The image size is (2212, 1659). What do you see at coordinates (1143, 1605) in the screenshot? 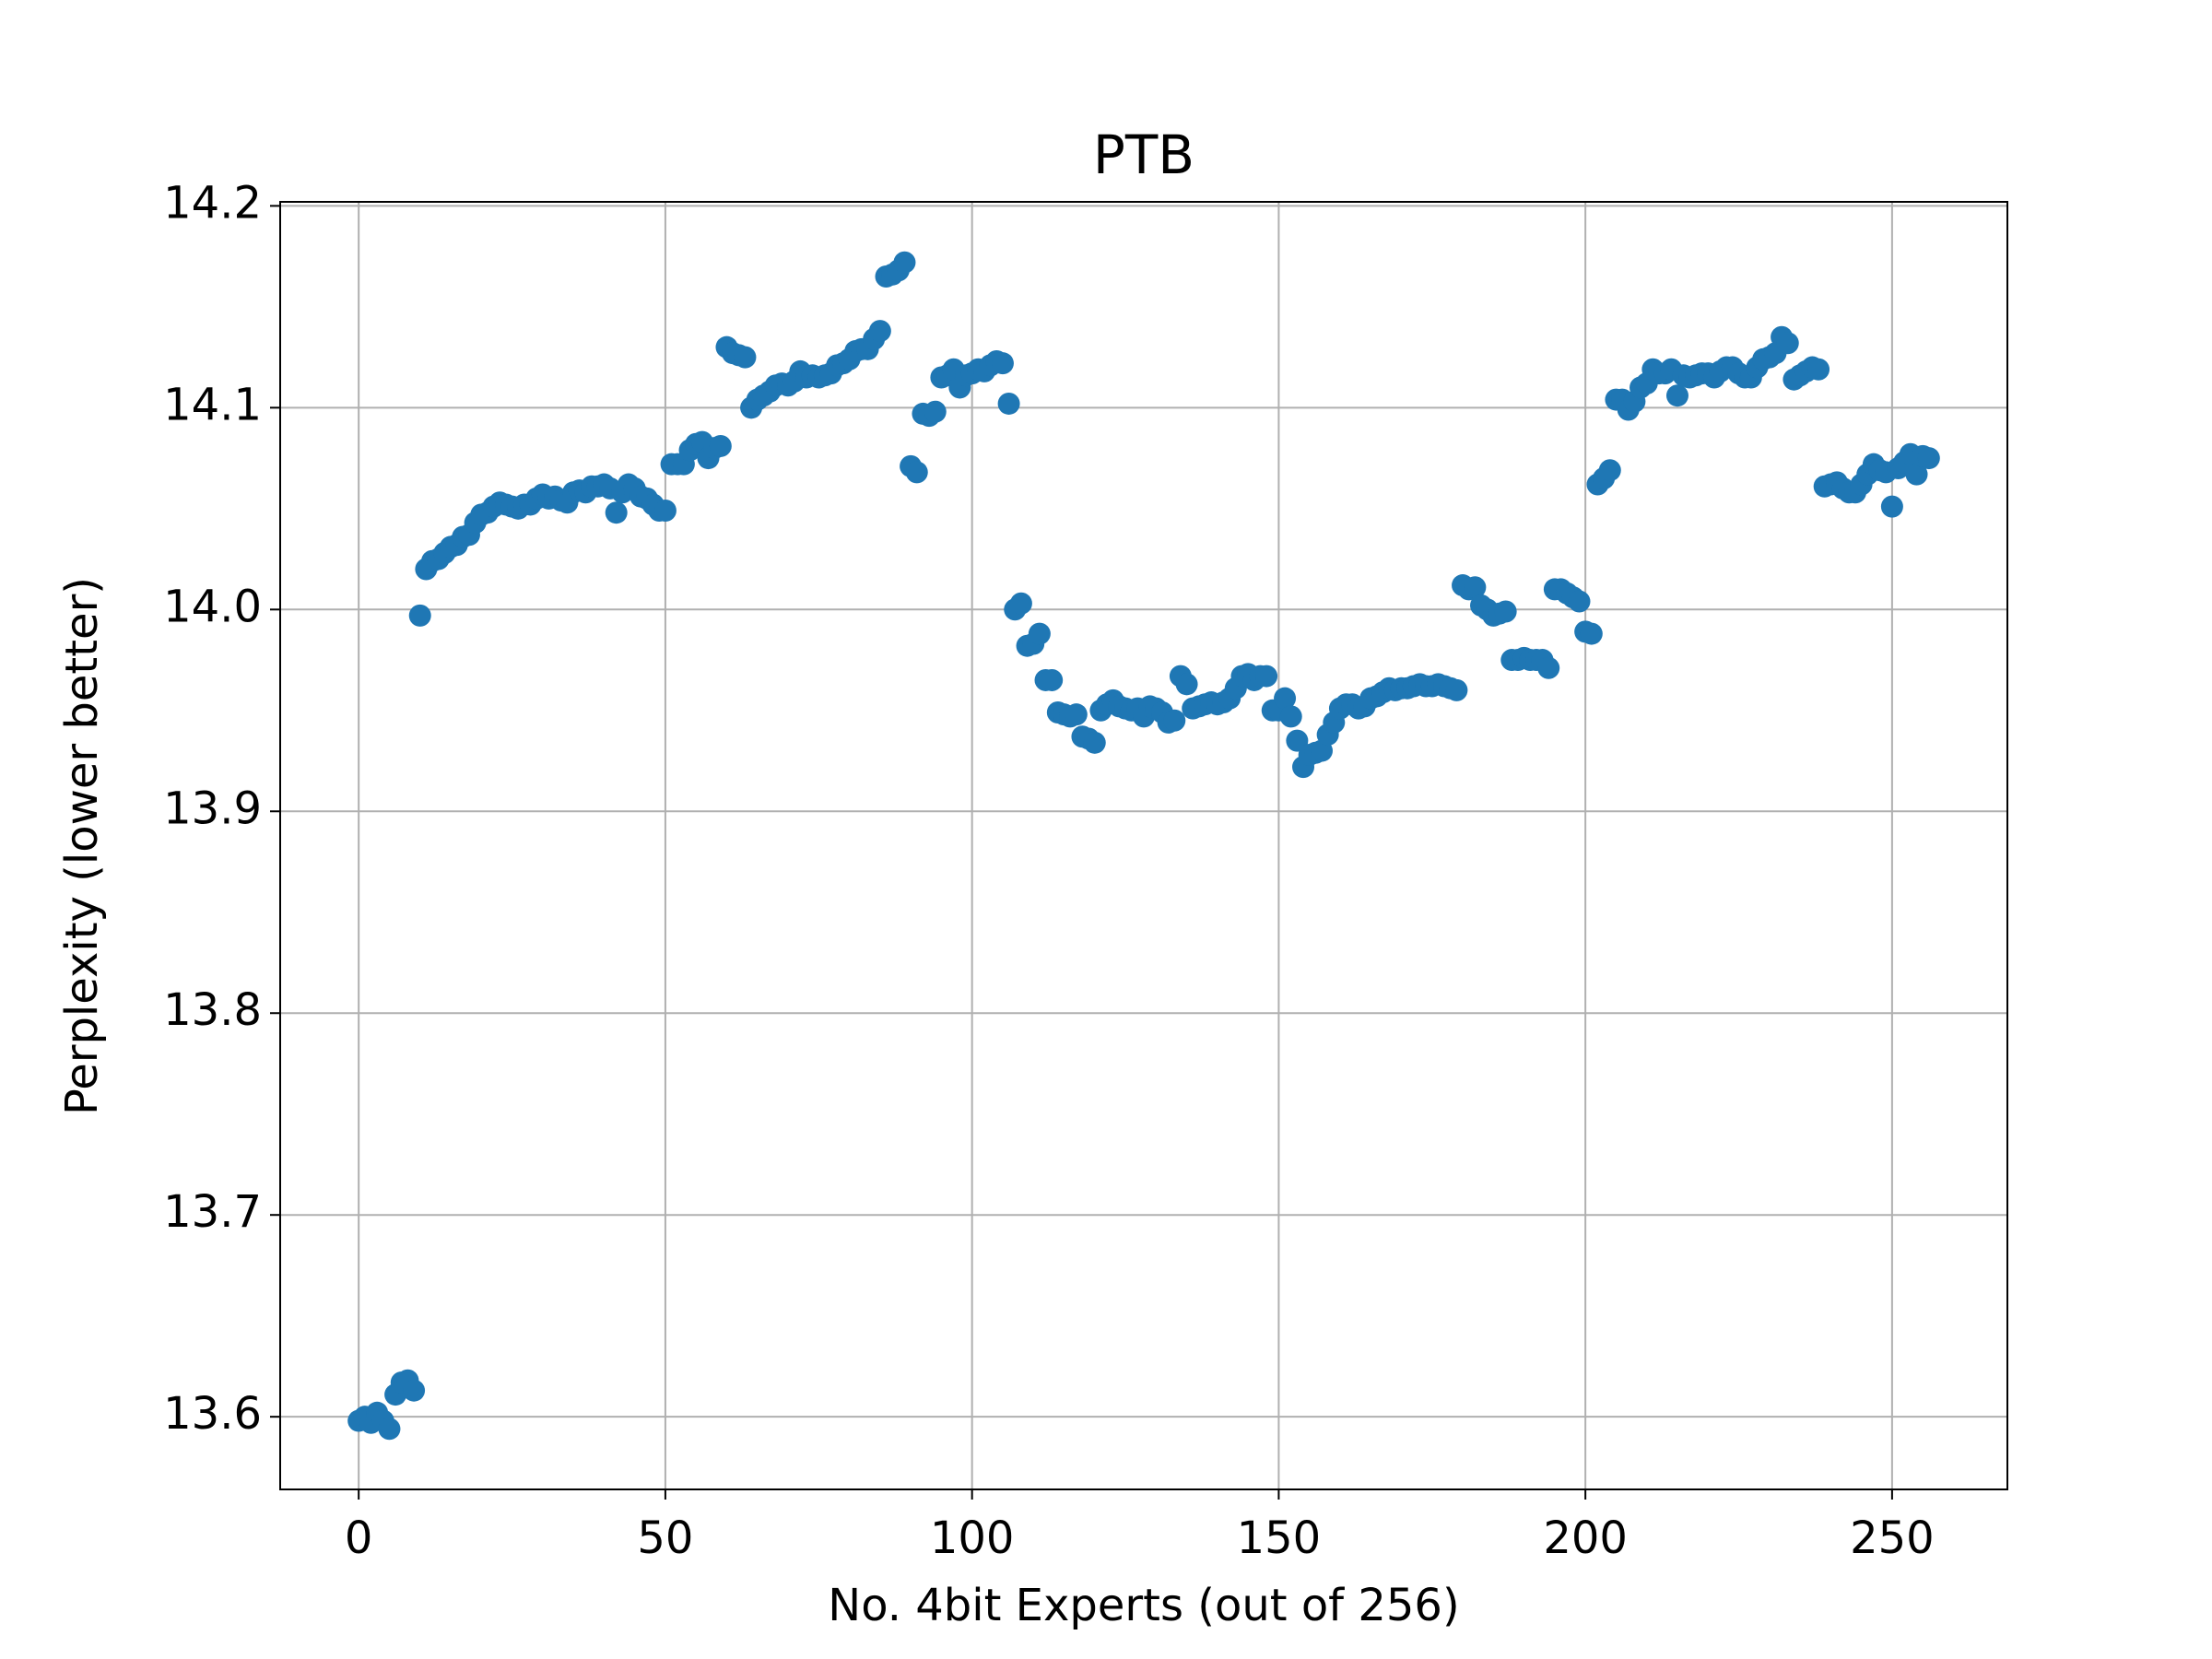
I see `x-axis-label: No. 4bit Experts (out of 256)` at bounding box center [1143, 1605].